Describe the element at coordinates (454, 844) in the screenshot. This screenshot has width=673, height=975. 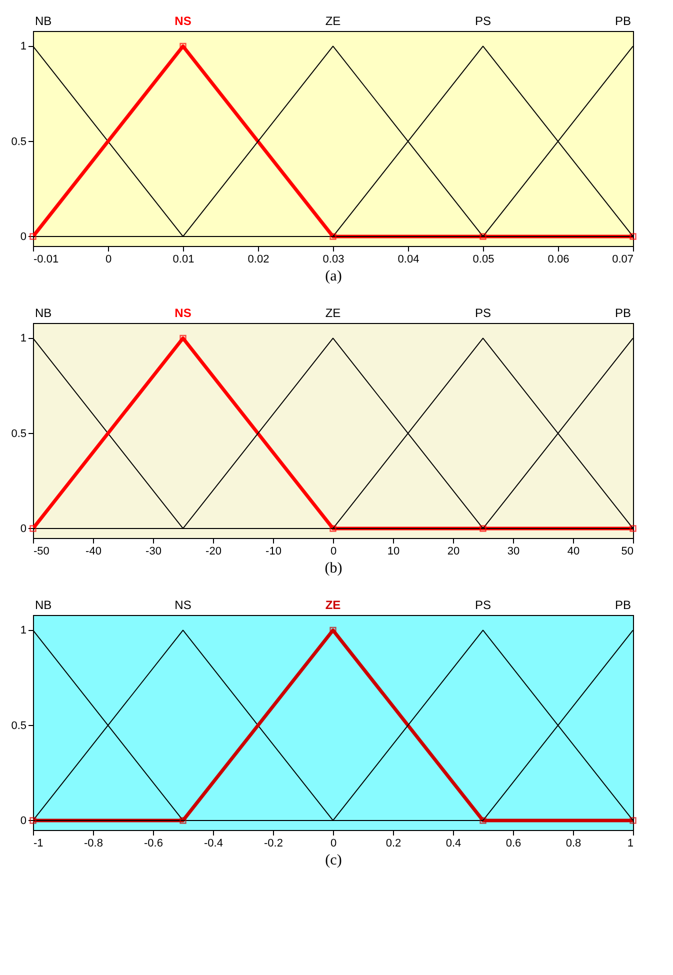
I see `x-tick-label: 0.4` at that location.